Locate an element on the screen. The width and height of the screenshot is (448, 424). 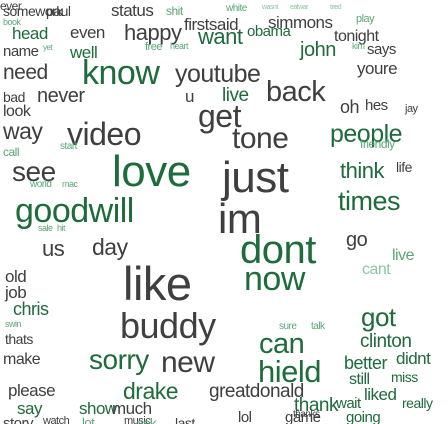
cloud-word: hield is located at coordinates (290, 371).